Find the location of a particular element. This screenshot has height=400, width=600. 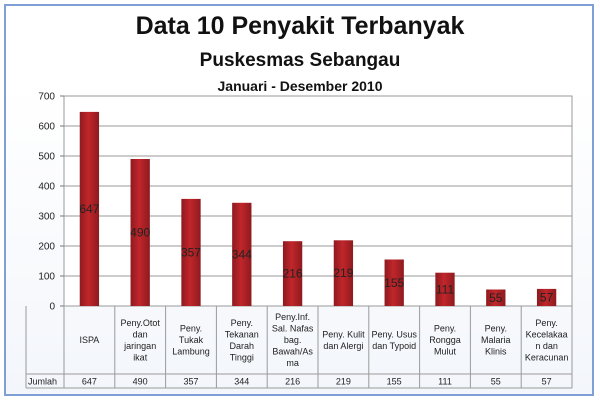

category-label: Peny. Usus dan Typoid is located at coordinates (395, 340).